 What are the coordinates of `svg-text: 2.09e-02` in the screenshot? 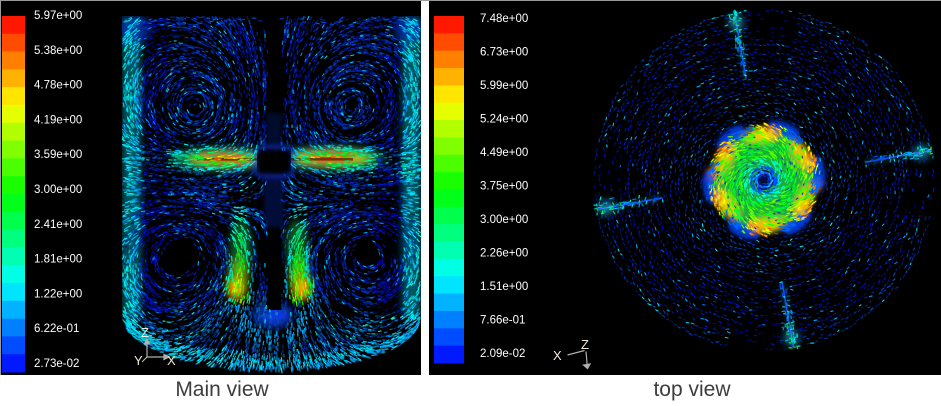 It's located at (502, 354).